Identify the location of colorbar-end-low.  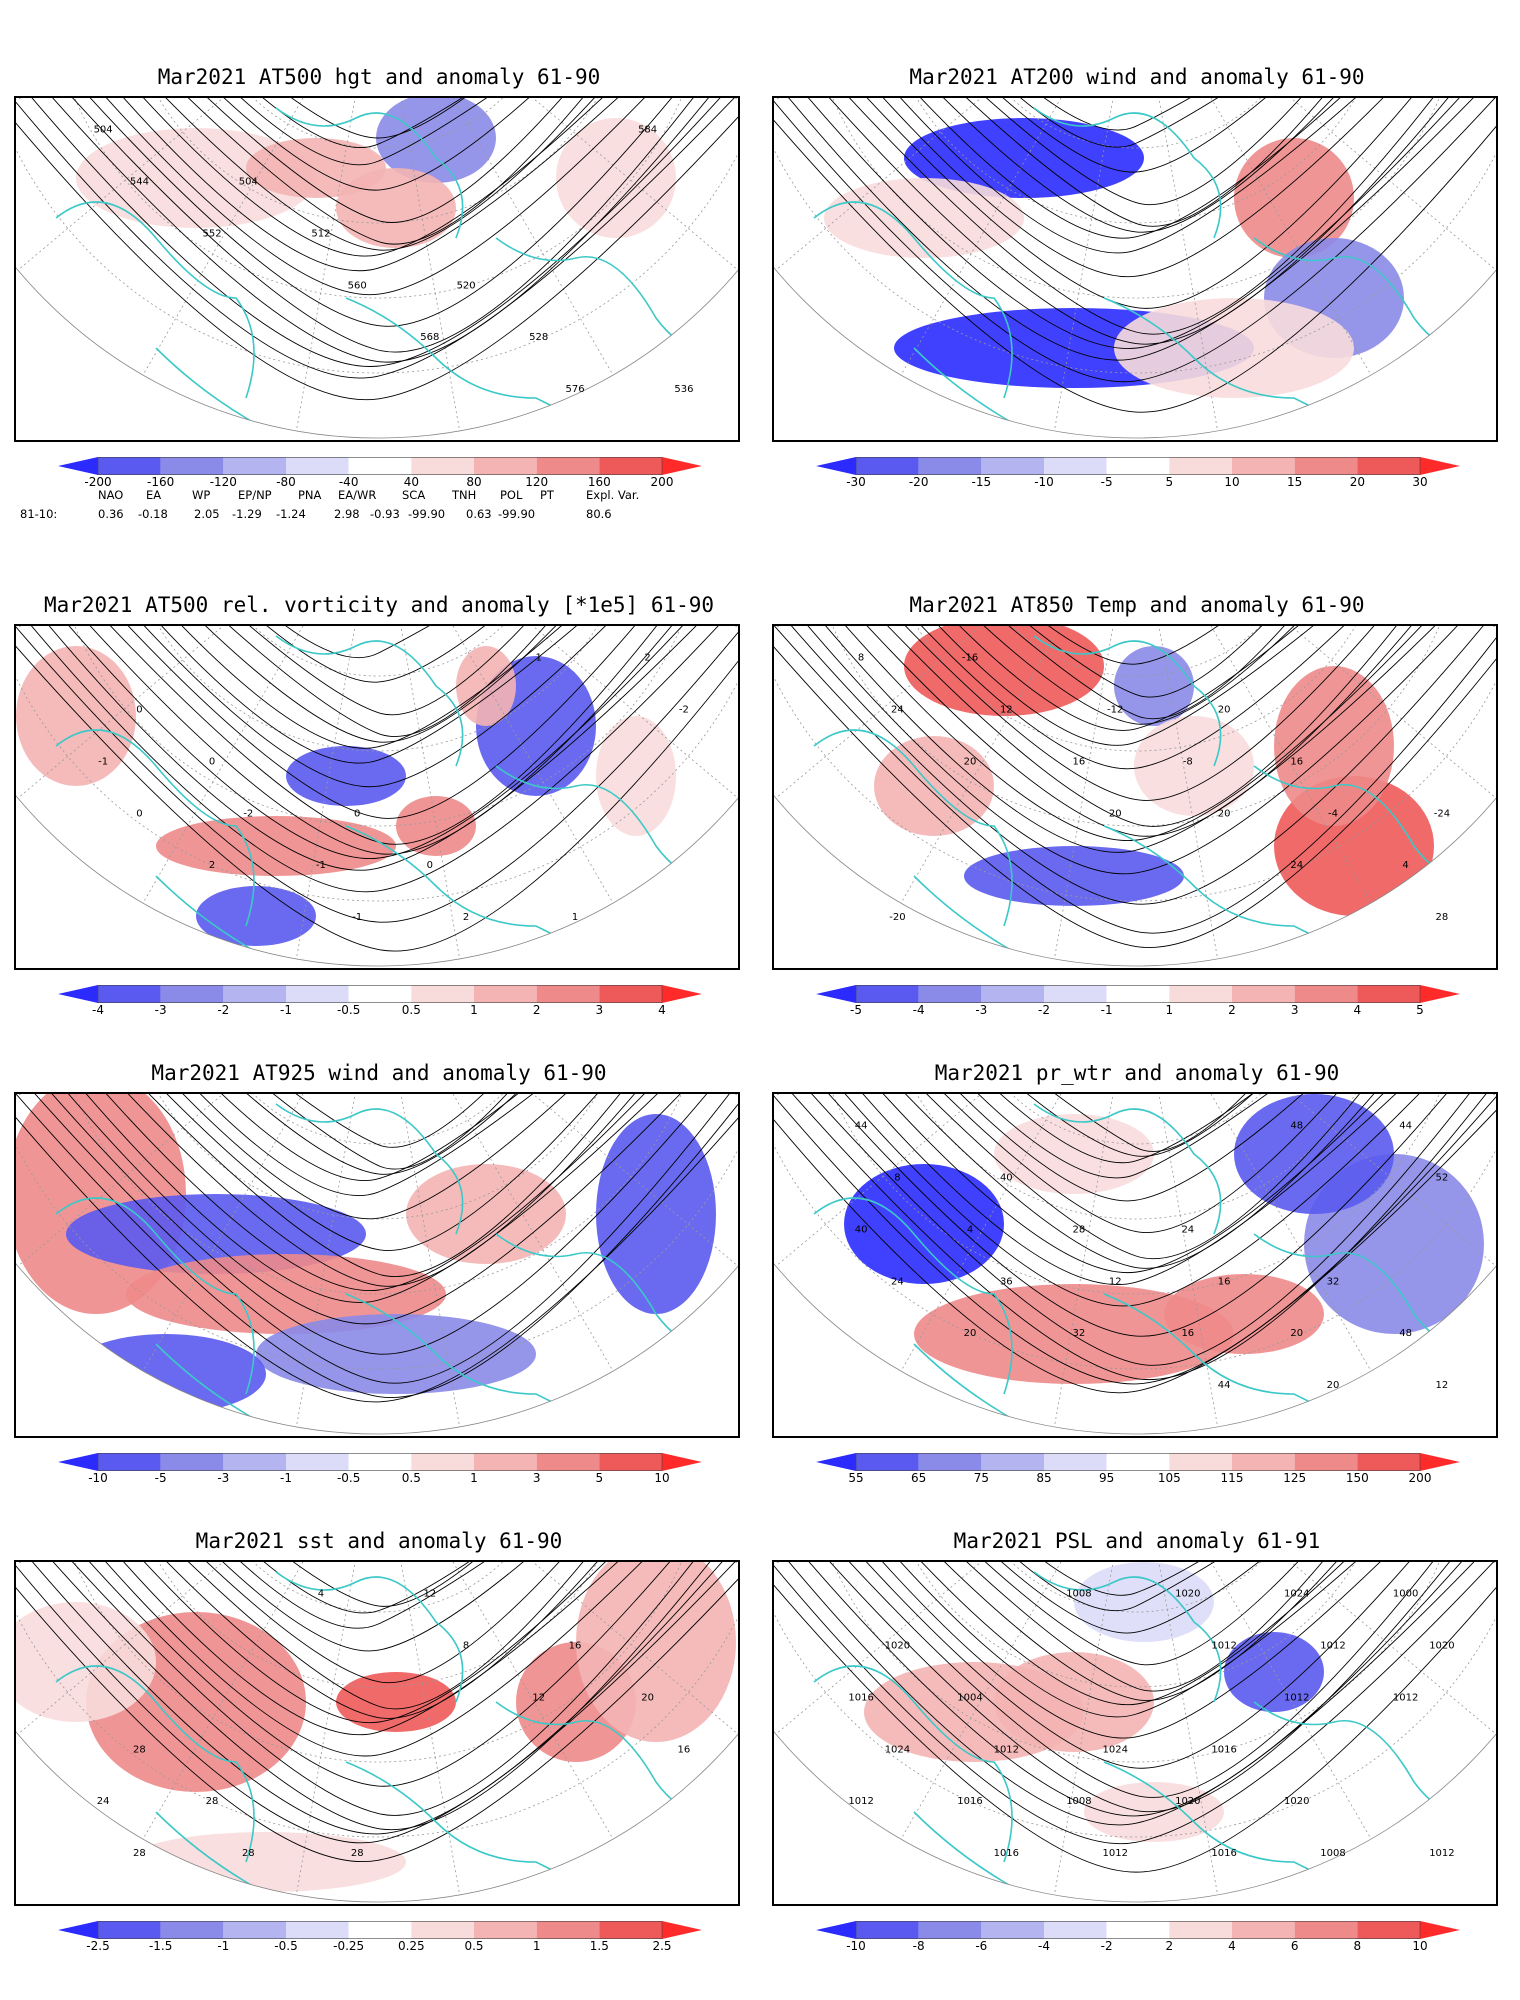
(78, 466).